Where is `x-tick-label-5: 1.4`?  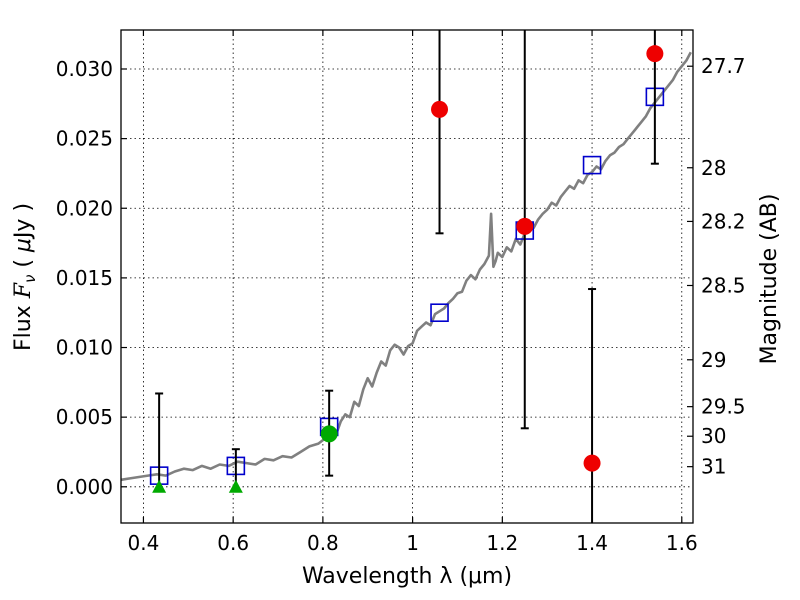 x-tick-label-5: 1.4 is located at coordinates (592, 543).